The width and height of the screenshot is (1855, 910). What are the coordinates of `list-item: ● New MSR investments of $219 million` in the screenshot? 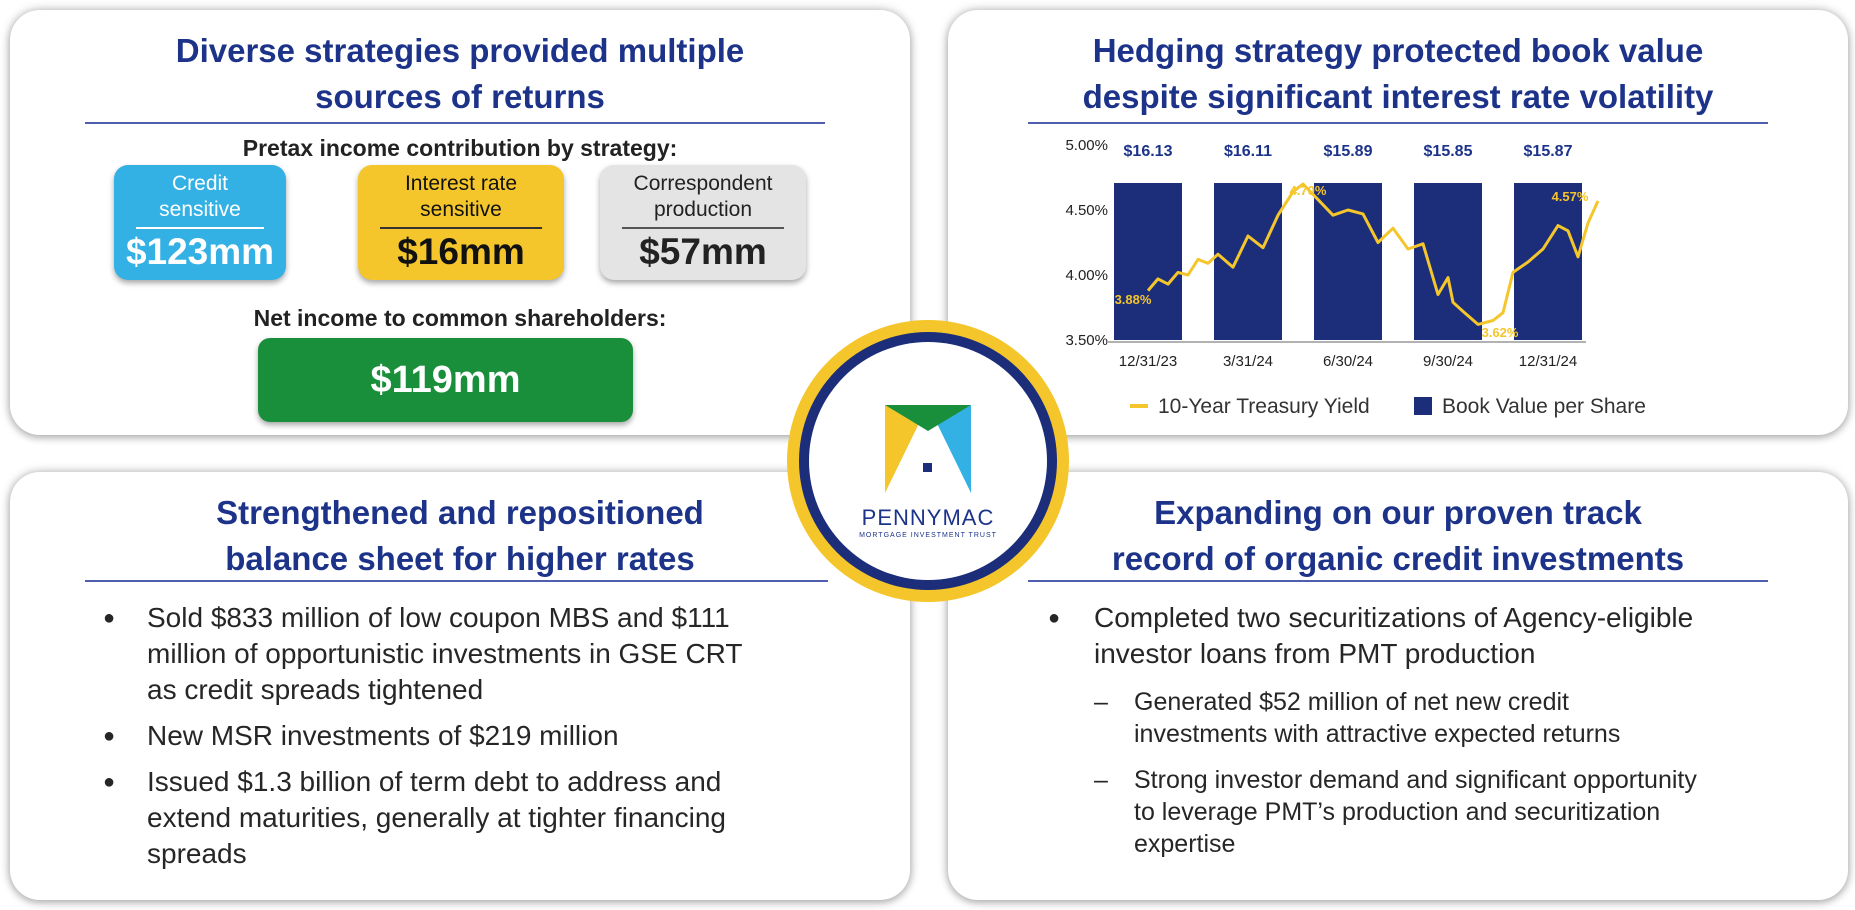 It's located at (495, 736).